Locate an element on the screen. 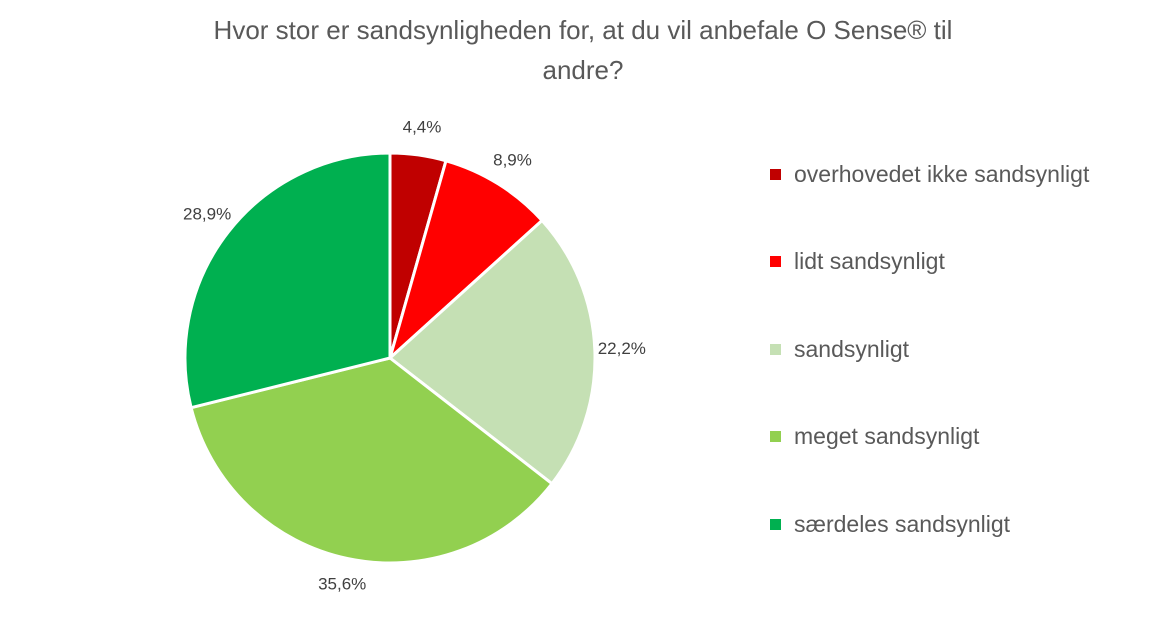 The height and width of the screenshot is (617, 1166). legend-item-sandsynligt: sandsynligt is located at coordinates (929, 349).